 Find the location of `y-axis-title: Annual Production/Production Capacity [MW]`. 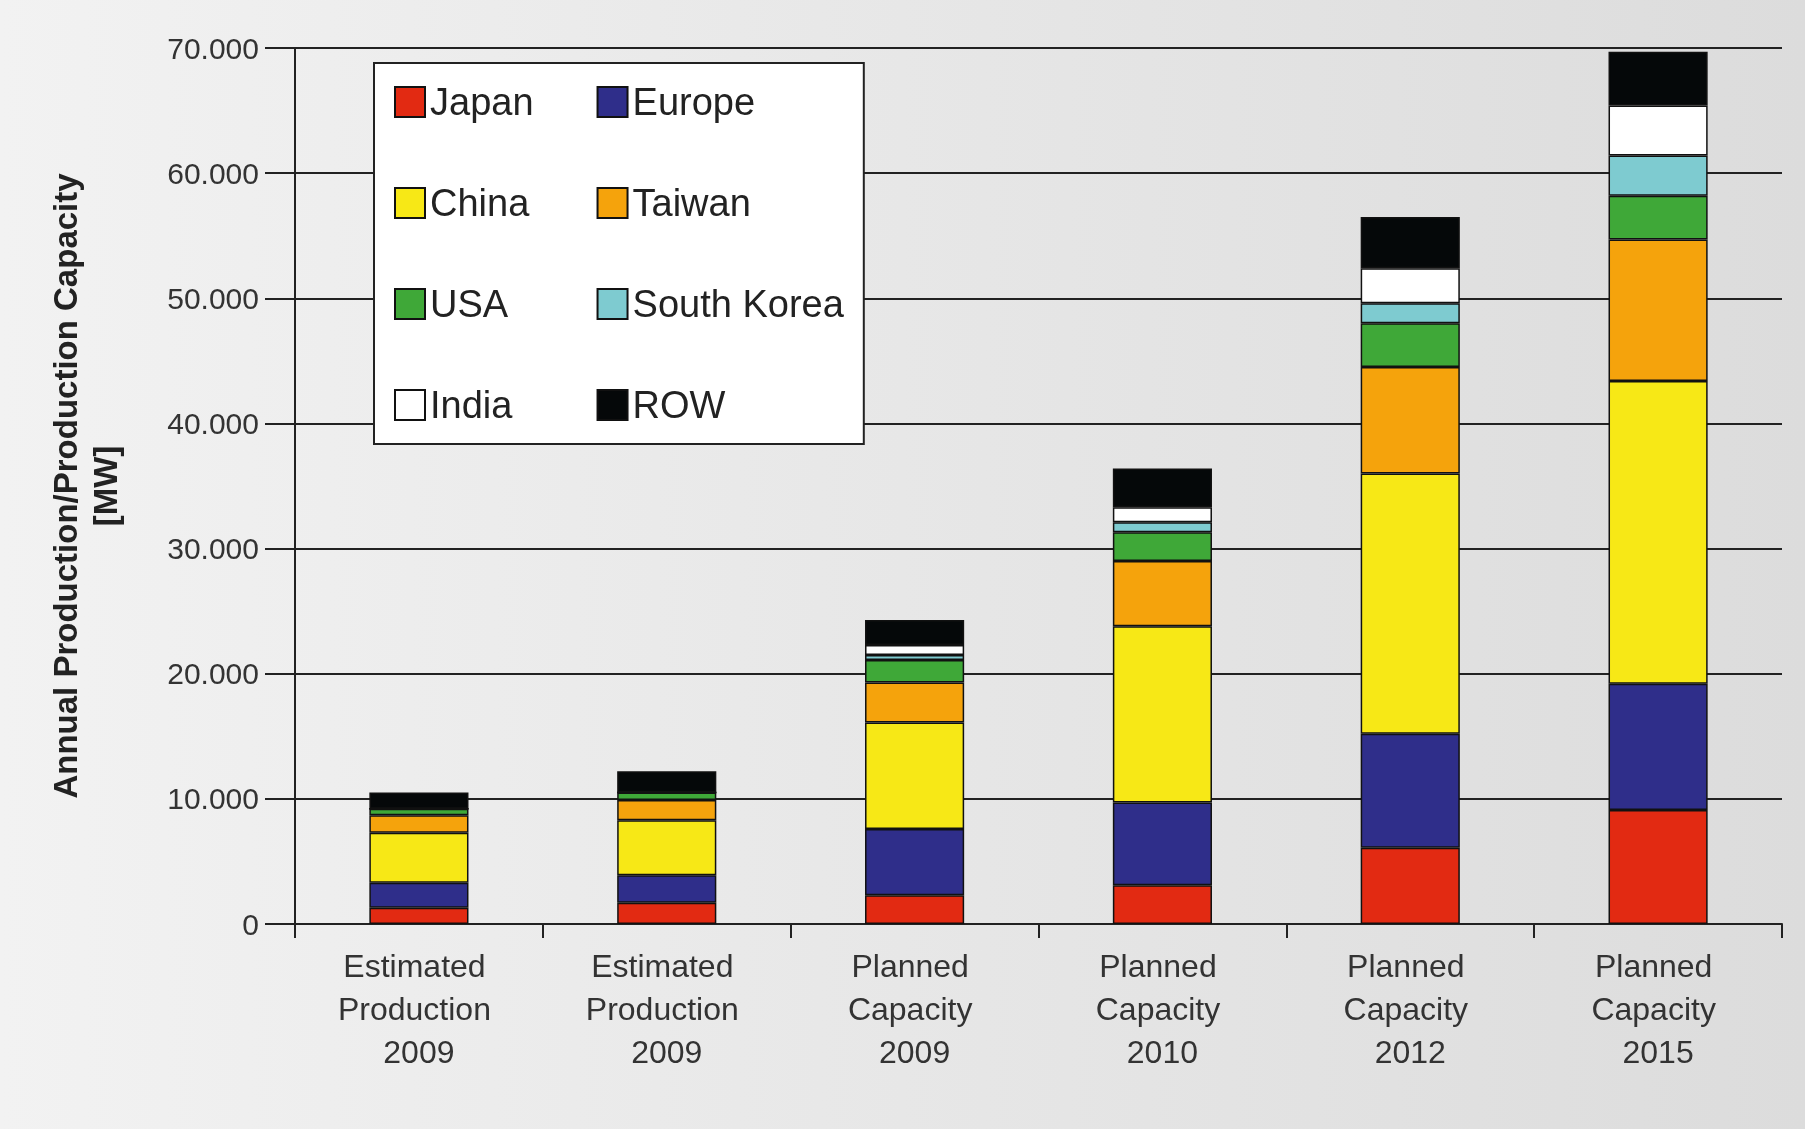

y-axis-title: Annual Production/Production Capacity [MW] is located at coordinates (85, 485).